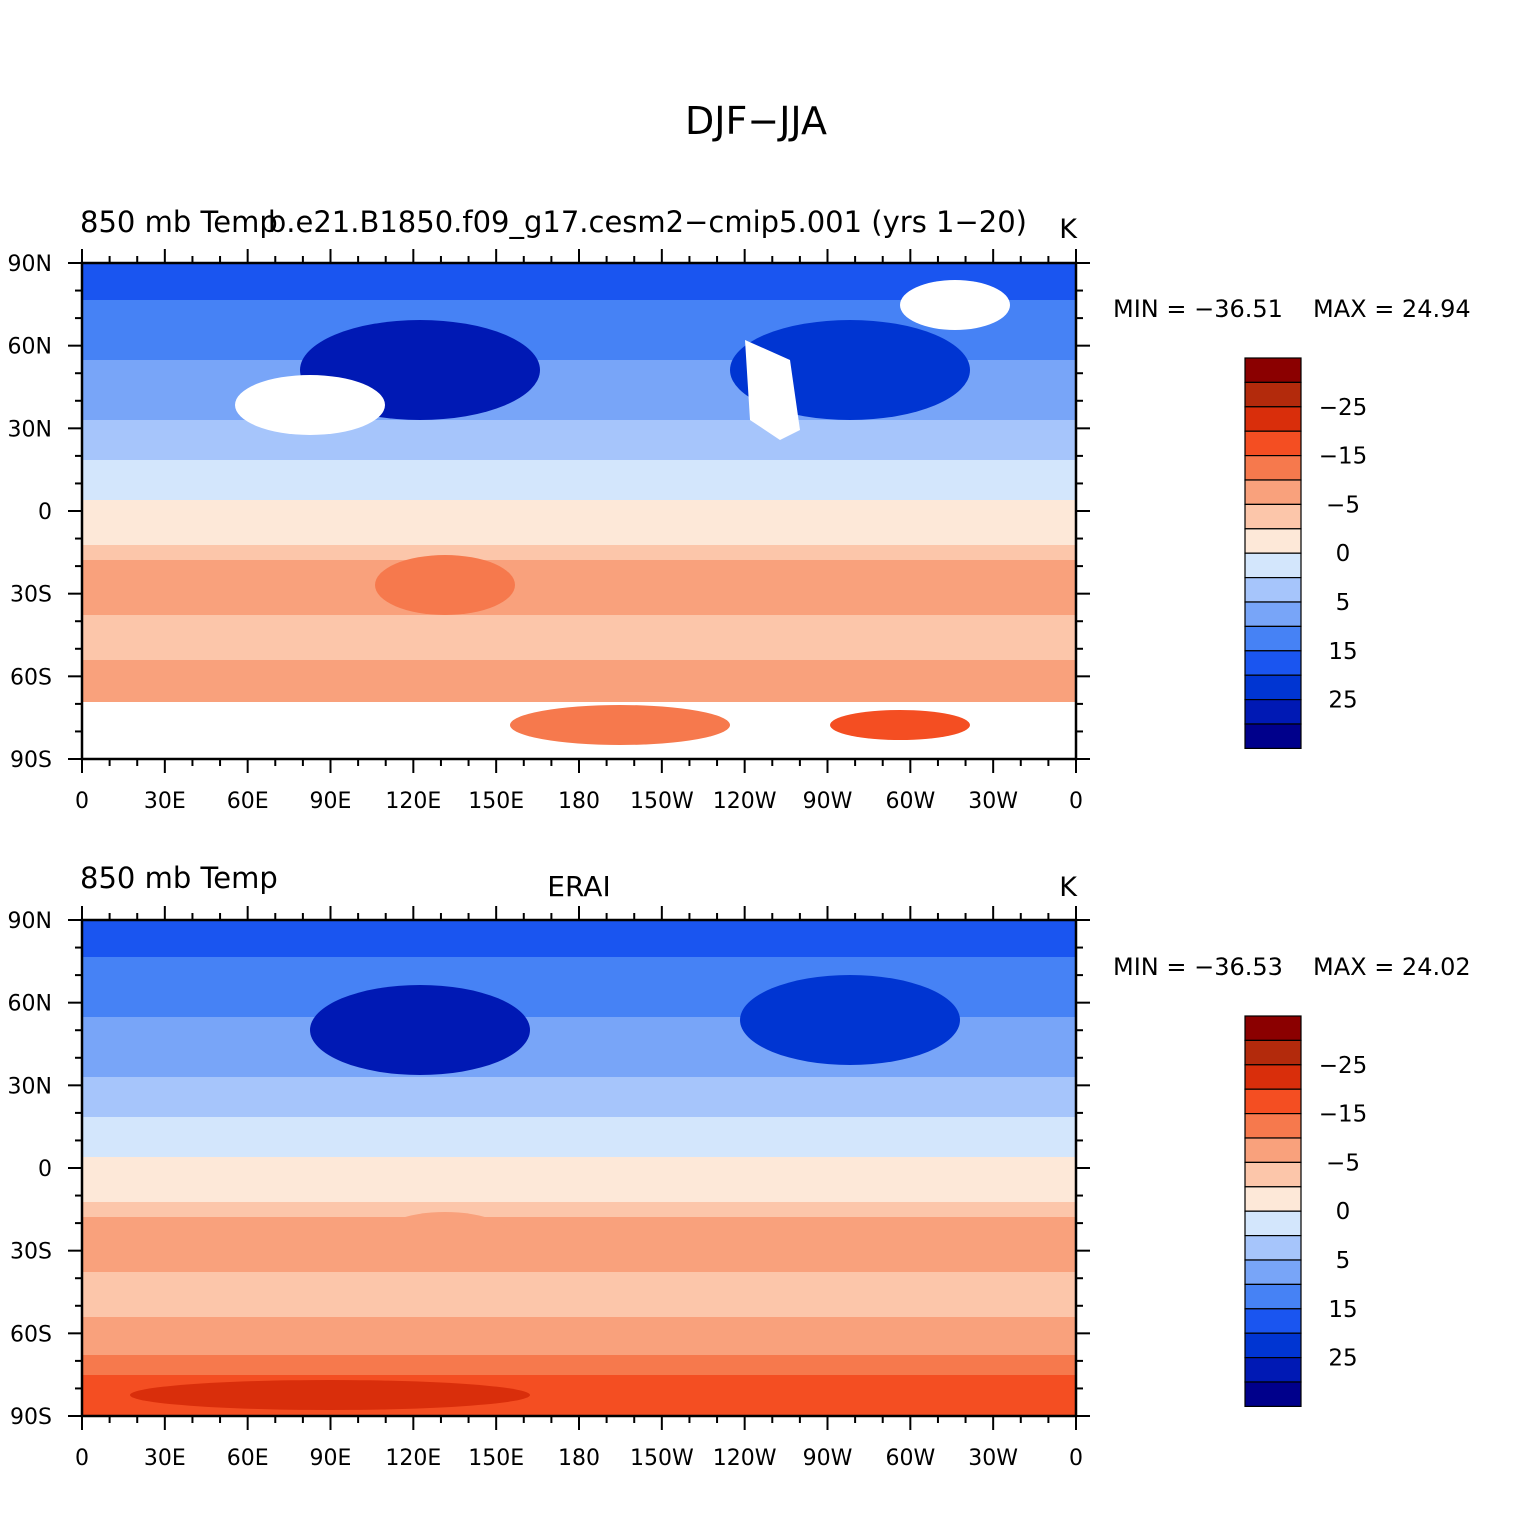 The height and width of the screenshot is (1538, 1526). I want to click on field-band-south-high, so click(579, 637).